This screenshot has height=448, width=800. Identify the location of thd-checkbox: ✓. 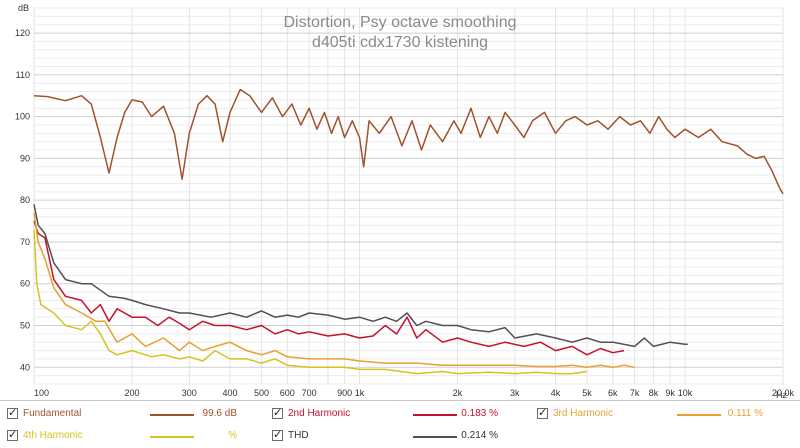
(277, 434).